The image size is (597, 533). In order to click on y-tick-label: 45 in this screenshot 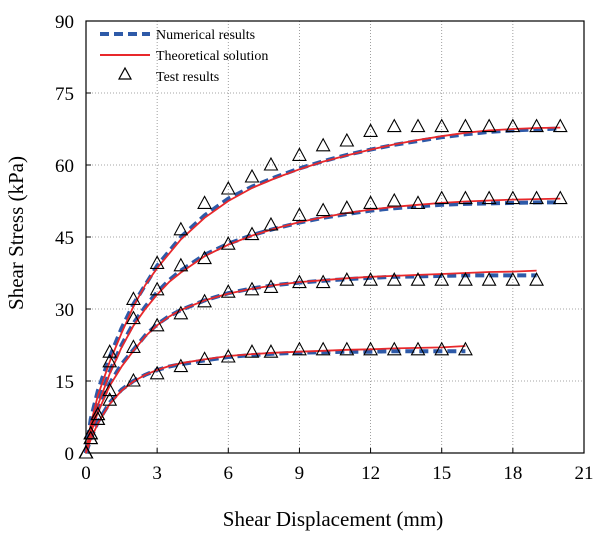, I will do `click(64, 238)`.